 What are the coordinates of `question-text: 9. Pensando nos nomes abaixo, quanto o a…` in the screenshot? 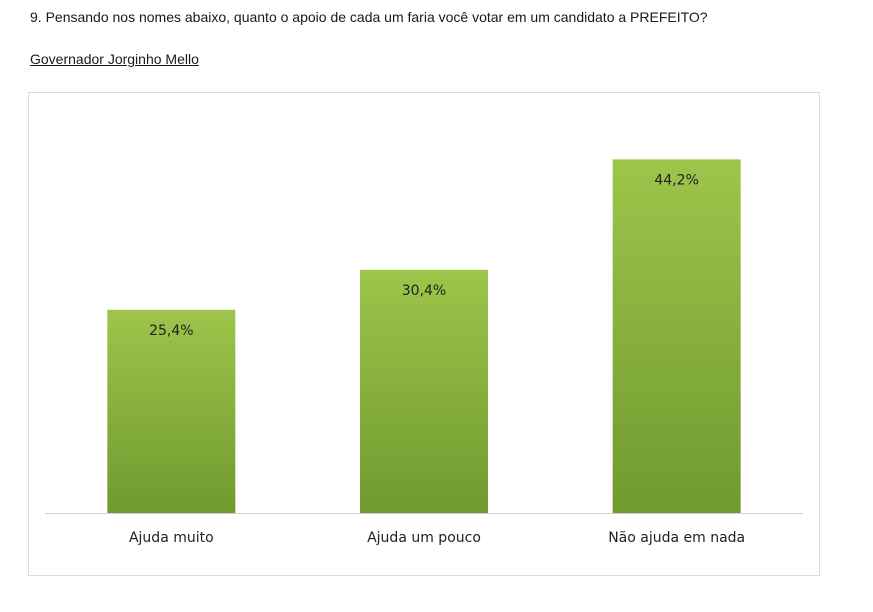 It's located at (369, 17).